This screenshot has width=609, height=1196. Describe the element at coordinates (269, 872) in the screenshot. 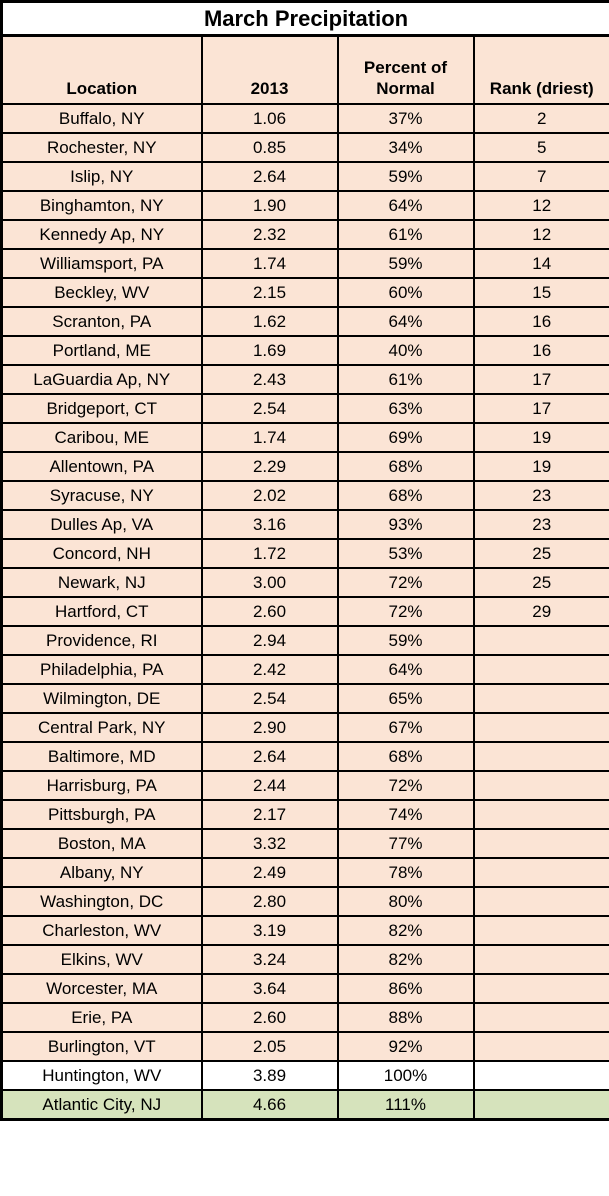

I see `value-2013-cell: 2.49` at that location.